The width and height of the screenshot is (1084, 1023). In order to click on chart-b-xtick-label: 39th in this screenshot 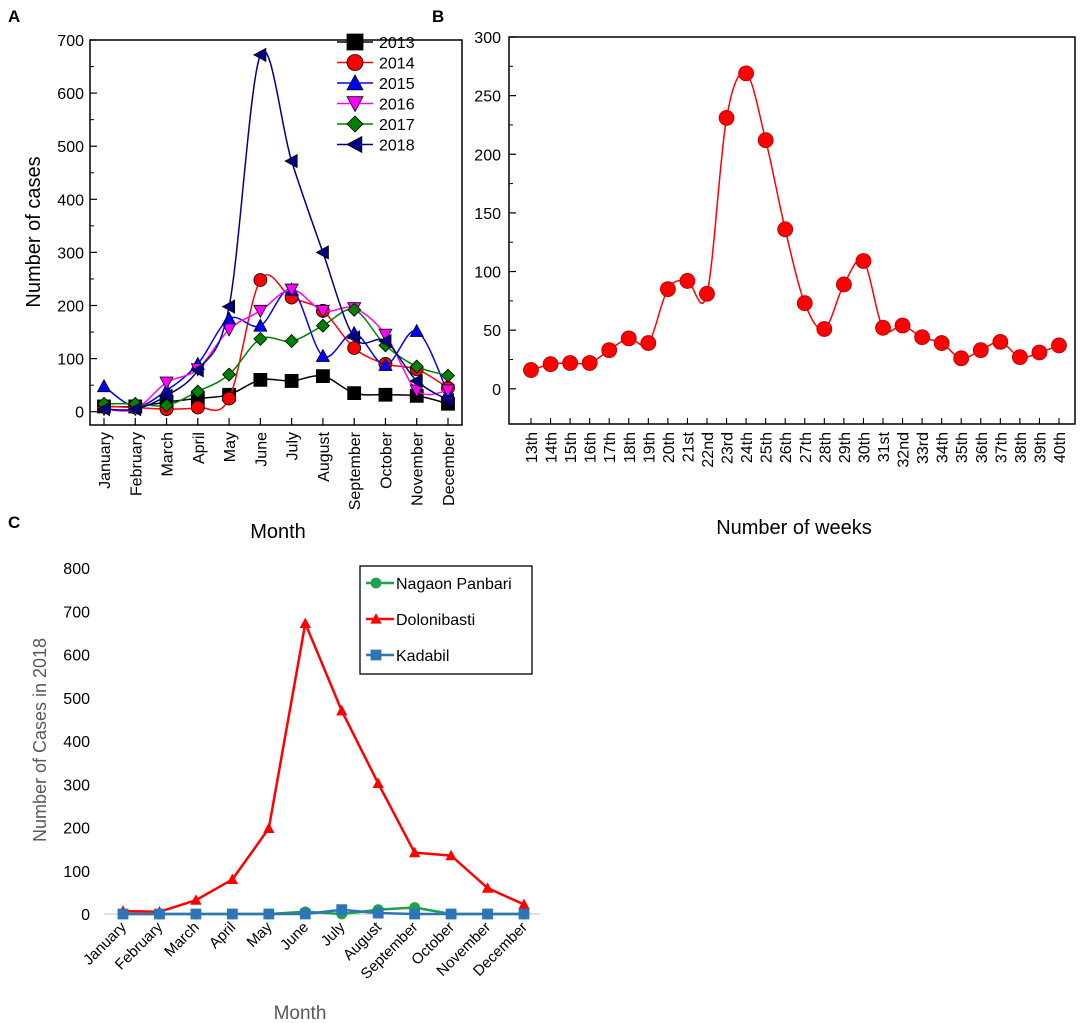, I will do `click(1040, 447)`.